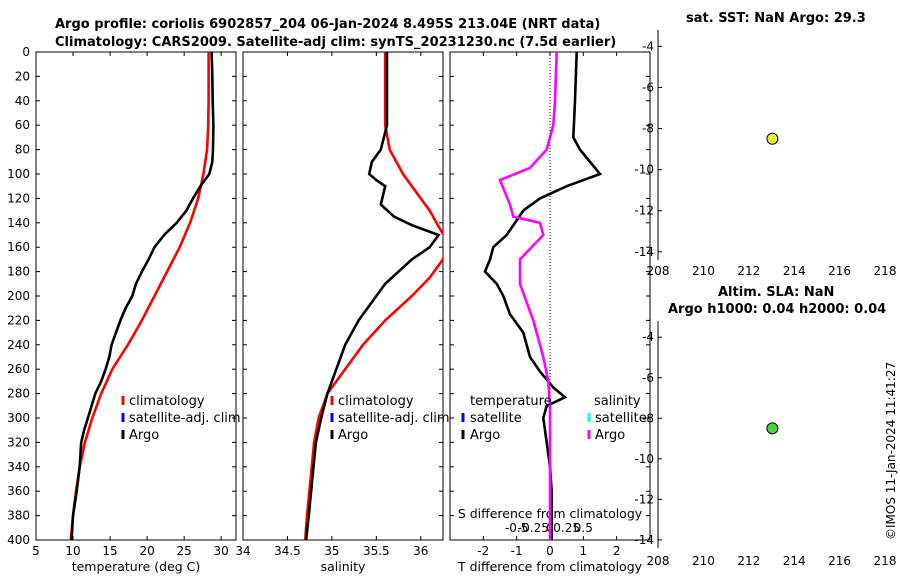  Describe the element at coordinates (18, 320) in the screenshot. I see `depth-tick-label: 220` at that location.